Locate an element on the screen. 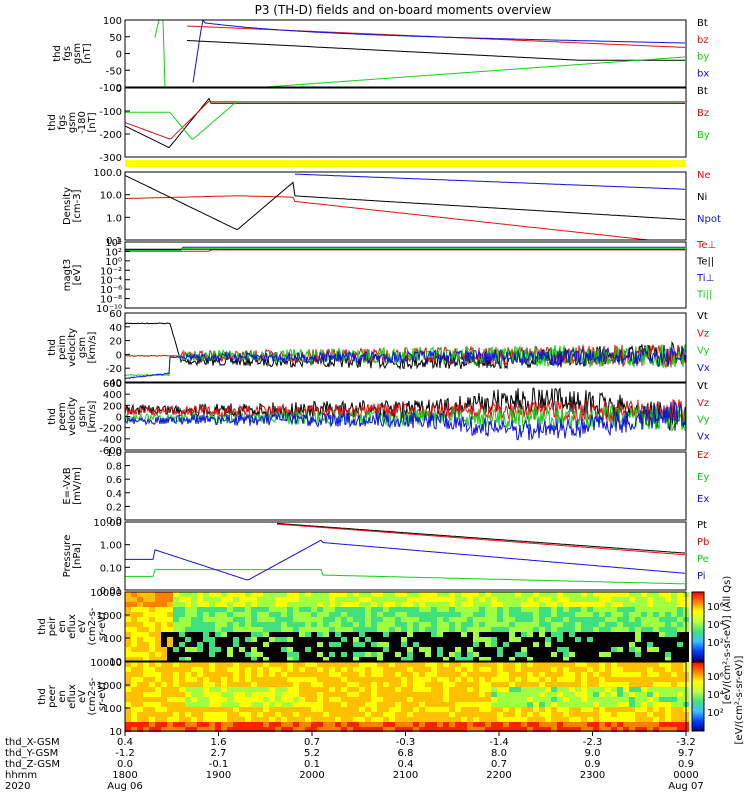  y-tick-label: 600 is located at coordinates (112, 384).